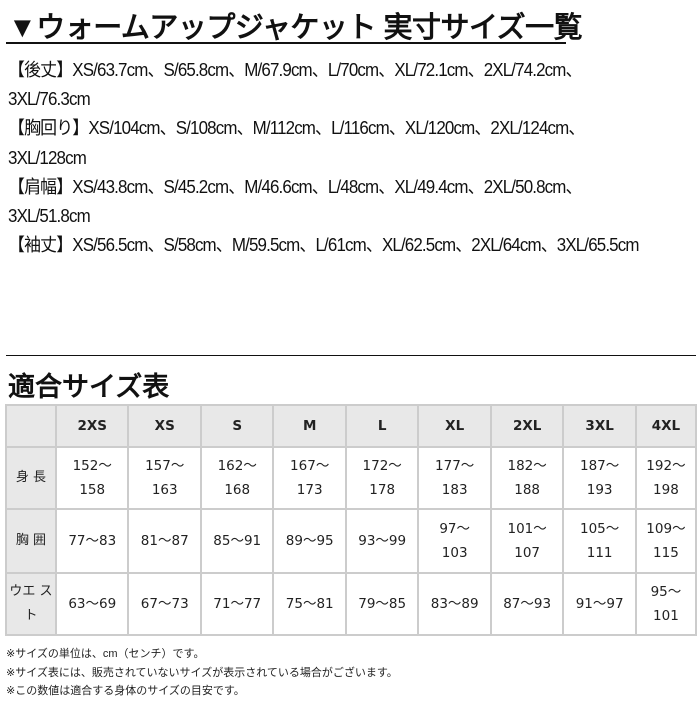 This screenshot has width=700, height=701. I want to click on cell-line: 103, so click(454, 553).